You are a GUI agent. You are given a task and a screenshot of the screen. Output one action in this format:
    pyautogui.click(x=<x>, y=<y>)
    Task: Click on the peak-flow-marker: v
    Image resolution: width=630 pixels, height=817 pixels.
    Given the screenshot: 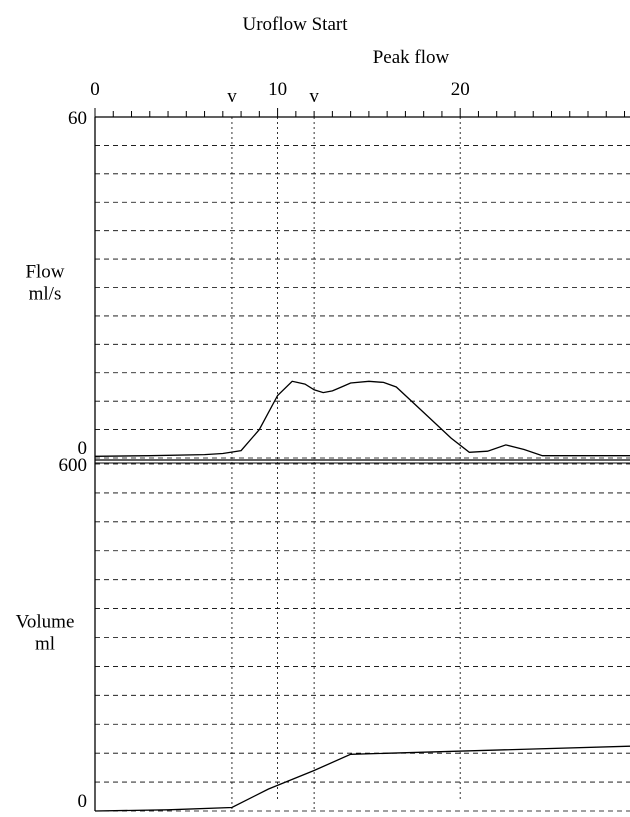 What is the action you would take?
    pyautogui.click(x=314, y=96)
    